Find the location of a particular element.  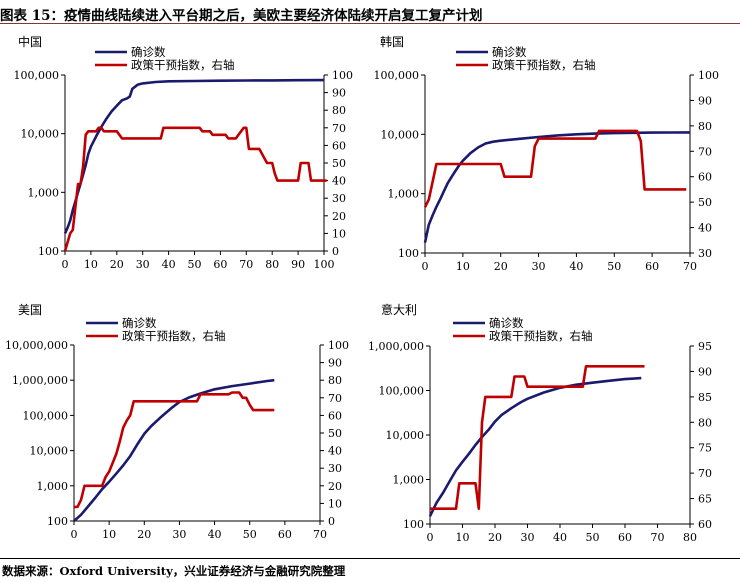

right-tick-label: 20 is located at coordinates (339, 216).